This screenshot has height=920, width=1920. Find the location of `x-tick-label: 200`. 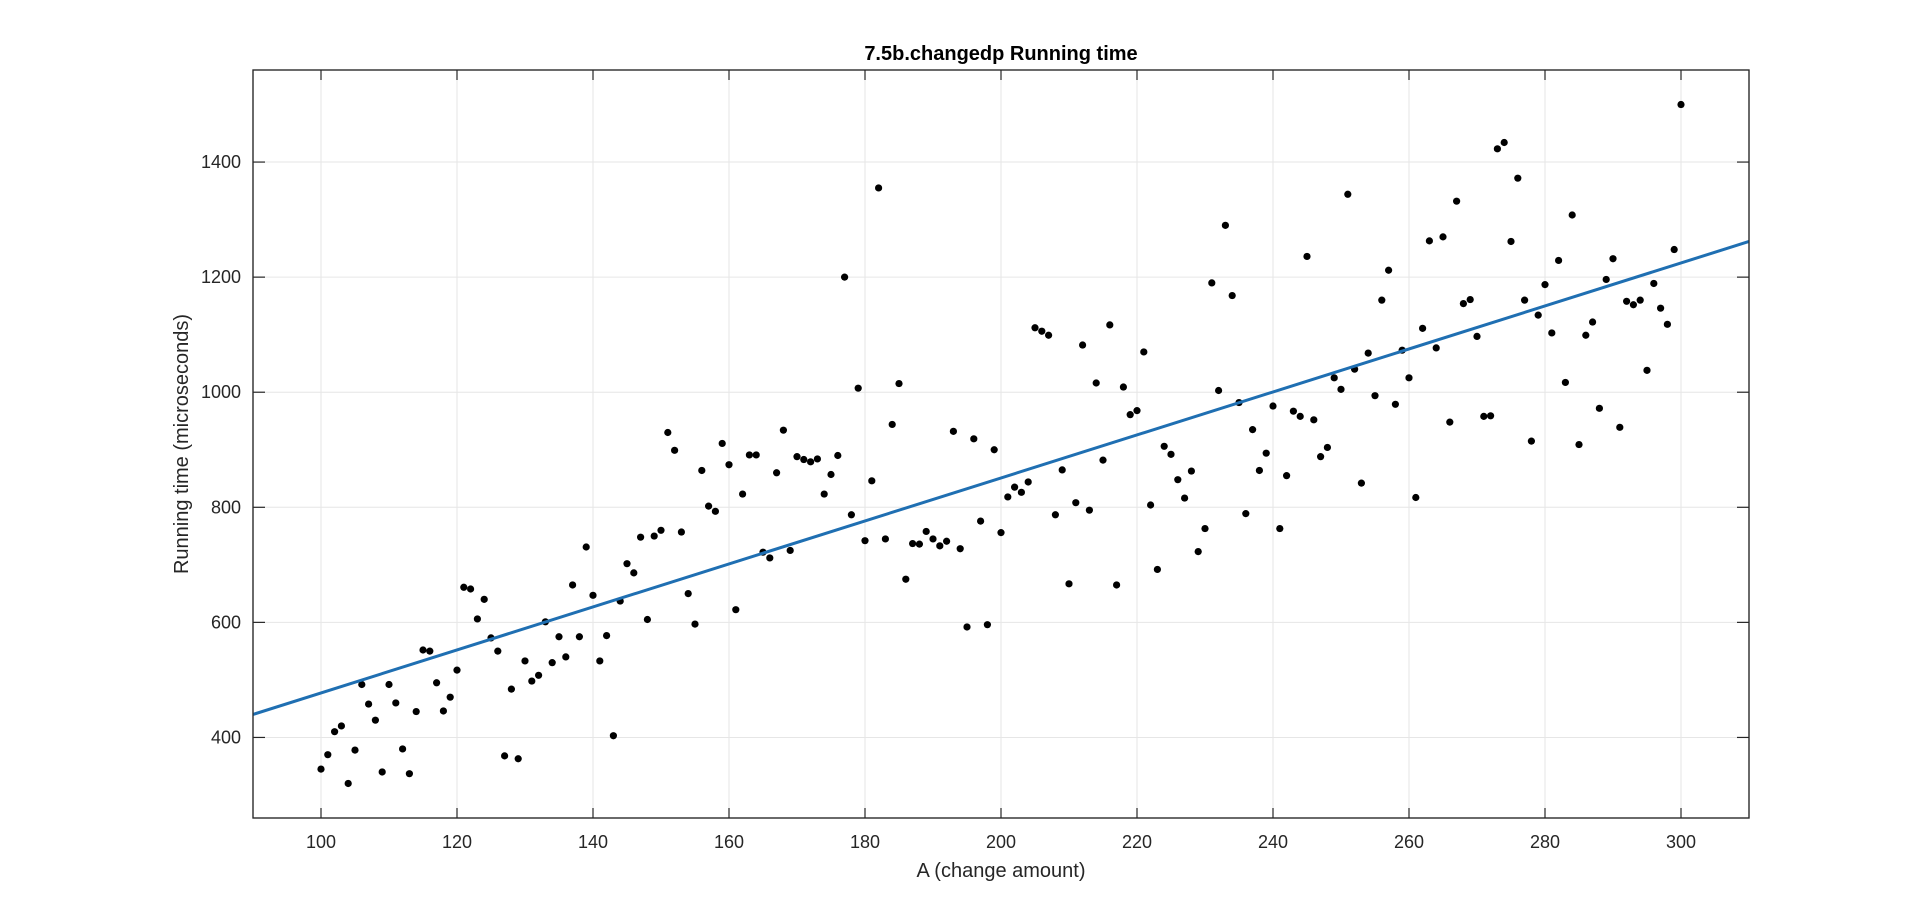

x-tick-label: 200 is located at coordinates (1001, 842).